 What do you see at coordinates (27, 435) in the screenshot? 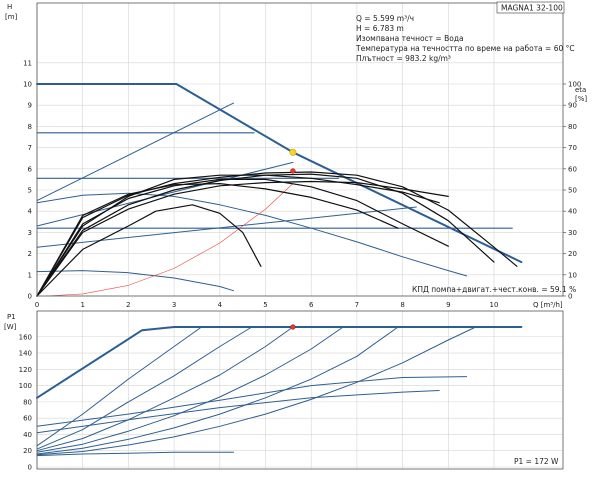
I see `power-y-tick-label: 40` at bounding box center [27, 435].